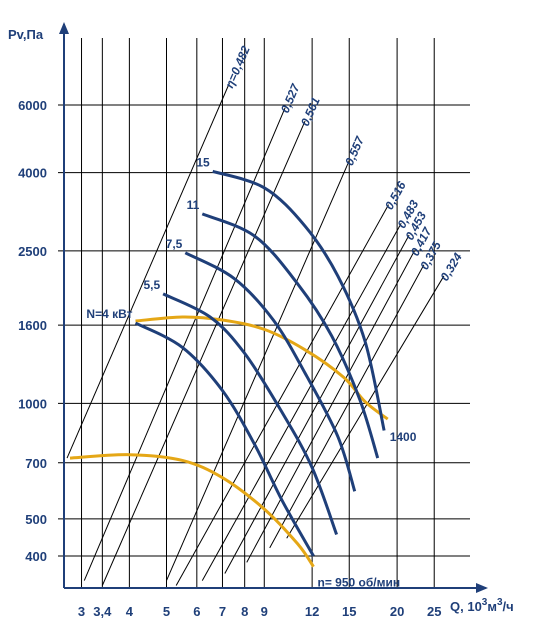  Describe the element at coordinates (32, 403) in the screenshot. I see `y-tick-label: 1000` at that location.